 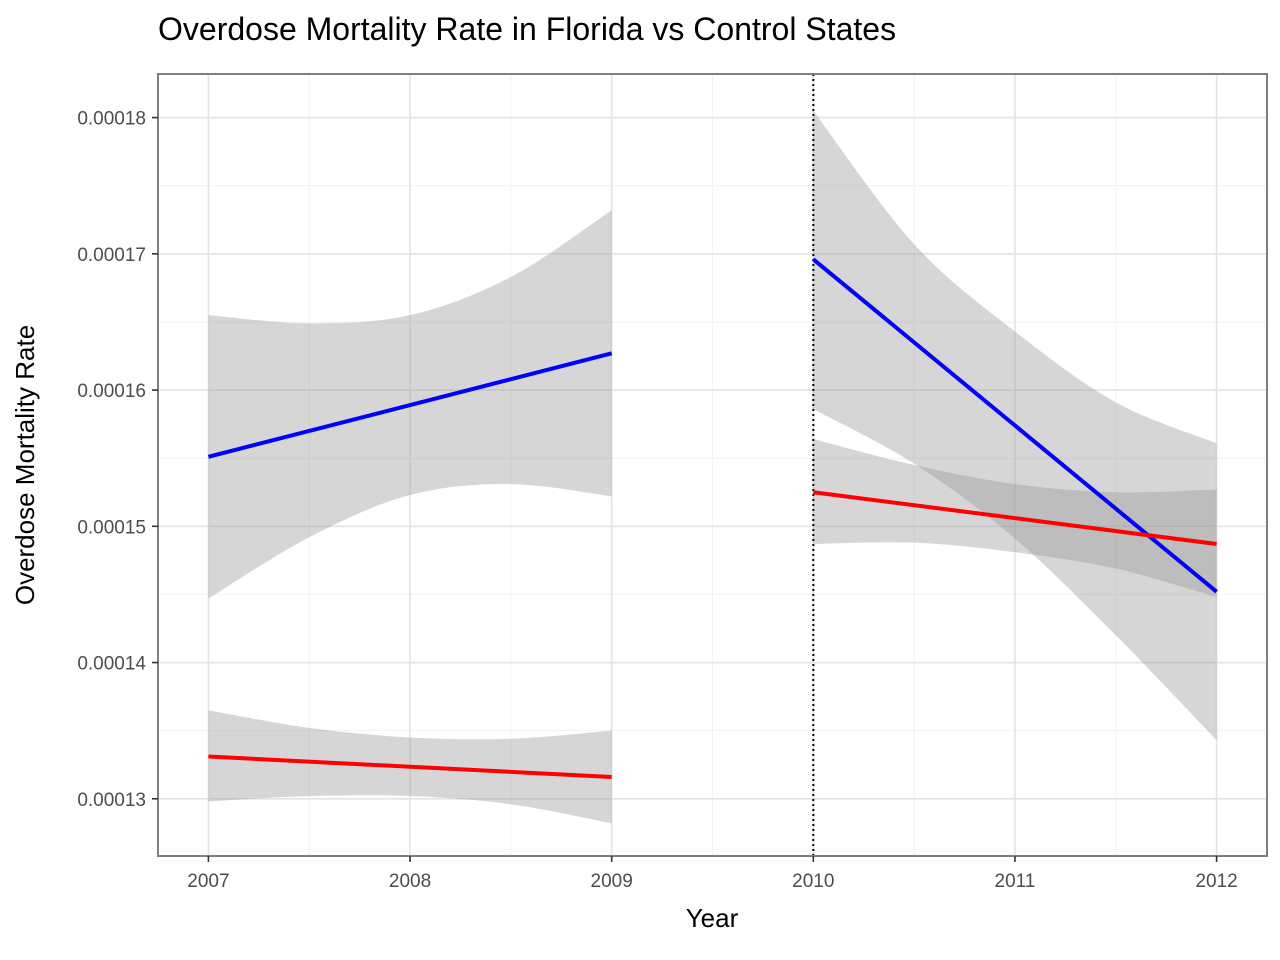 I want to click on y-axis-title: Overdose Mortality Rate, so click(x=25, y=465).